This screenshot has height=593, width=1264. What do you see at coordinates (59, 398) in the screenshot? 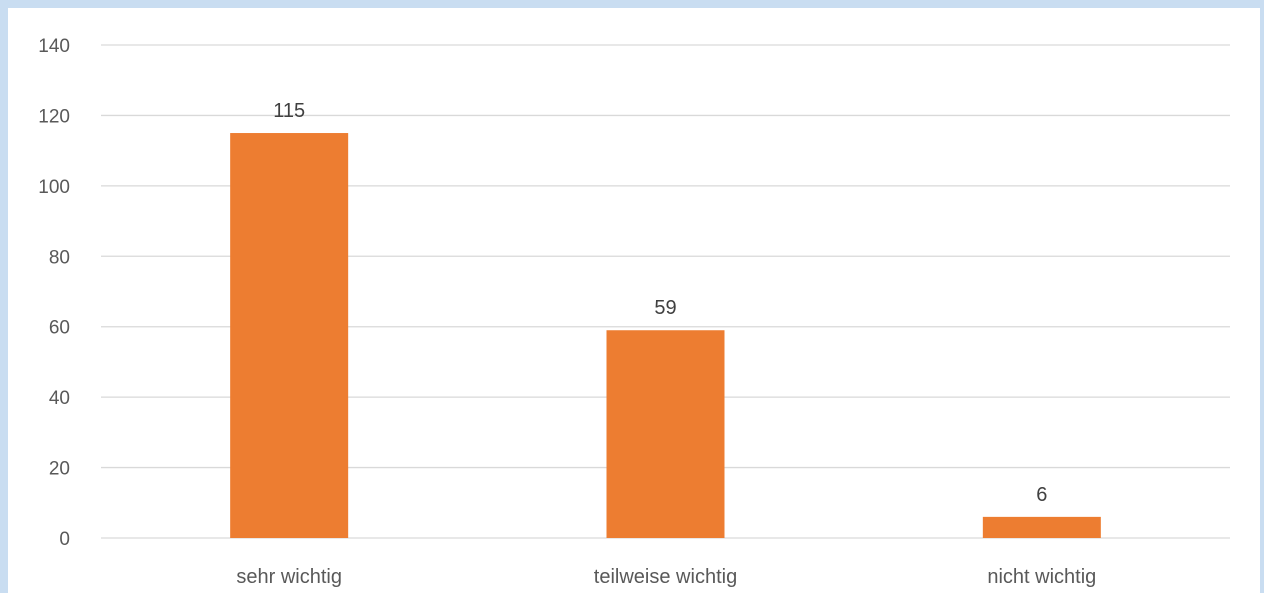
I see `y-tick-label: 40` at bounding box center [59, 398].